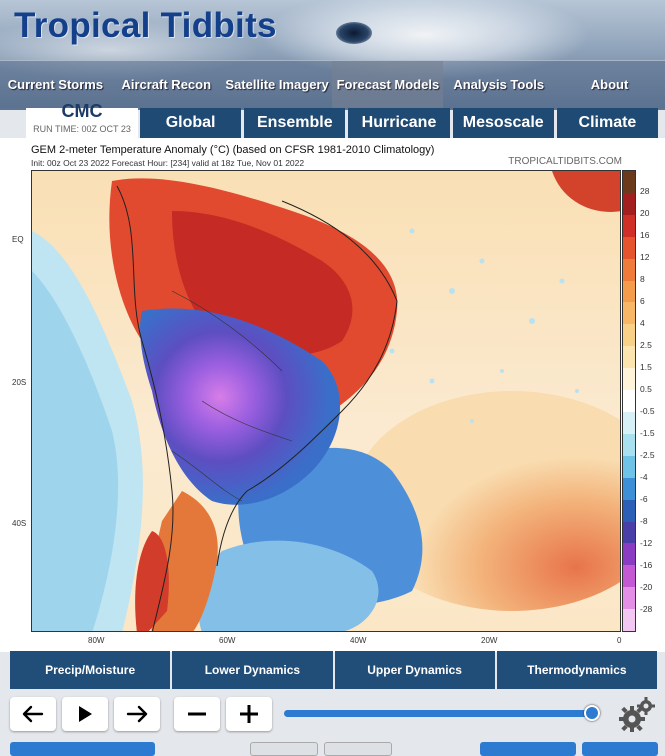 The height and width of the screenshot is (756, 665). Describe the element at coordinates (19, 523) in the screenshot. I see `lat-label-40s: 40S` at that location.